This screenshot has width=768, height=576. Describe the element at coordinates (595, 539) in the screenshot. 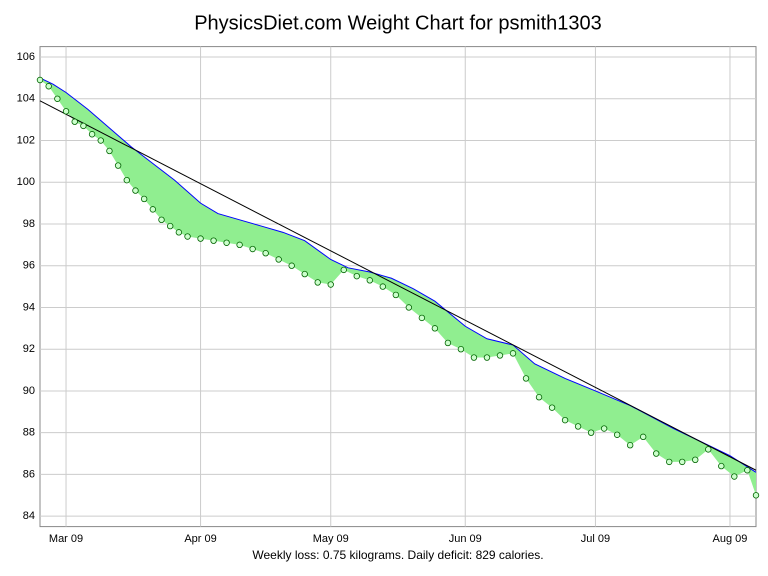

I see `x-tick-label: Jul 09` at that location.